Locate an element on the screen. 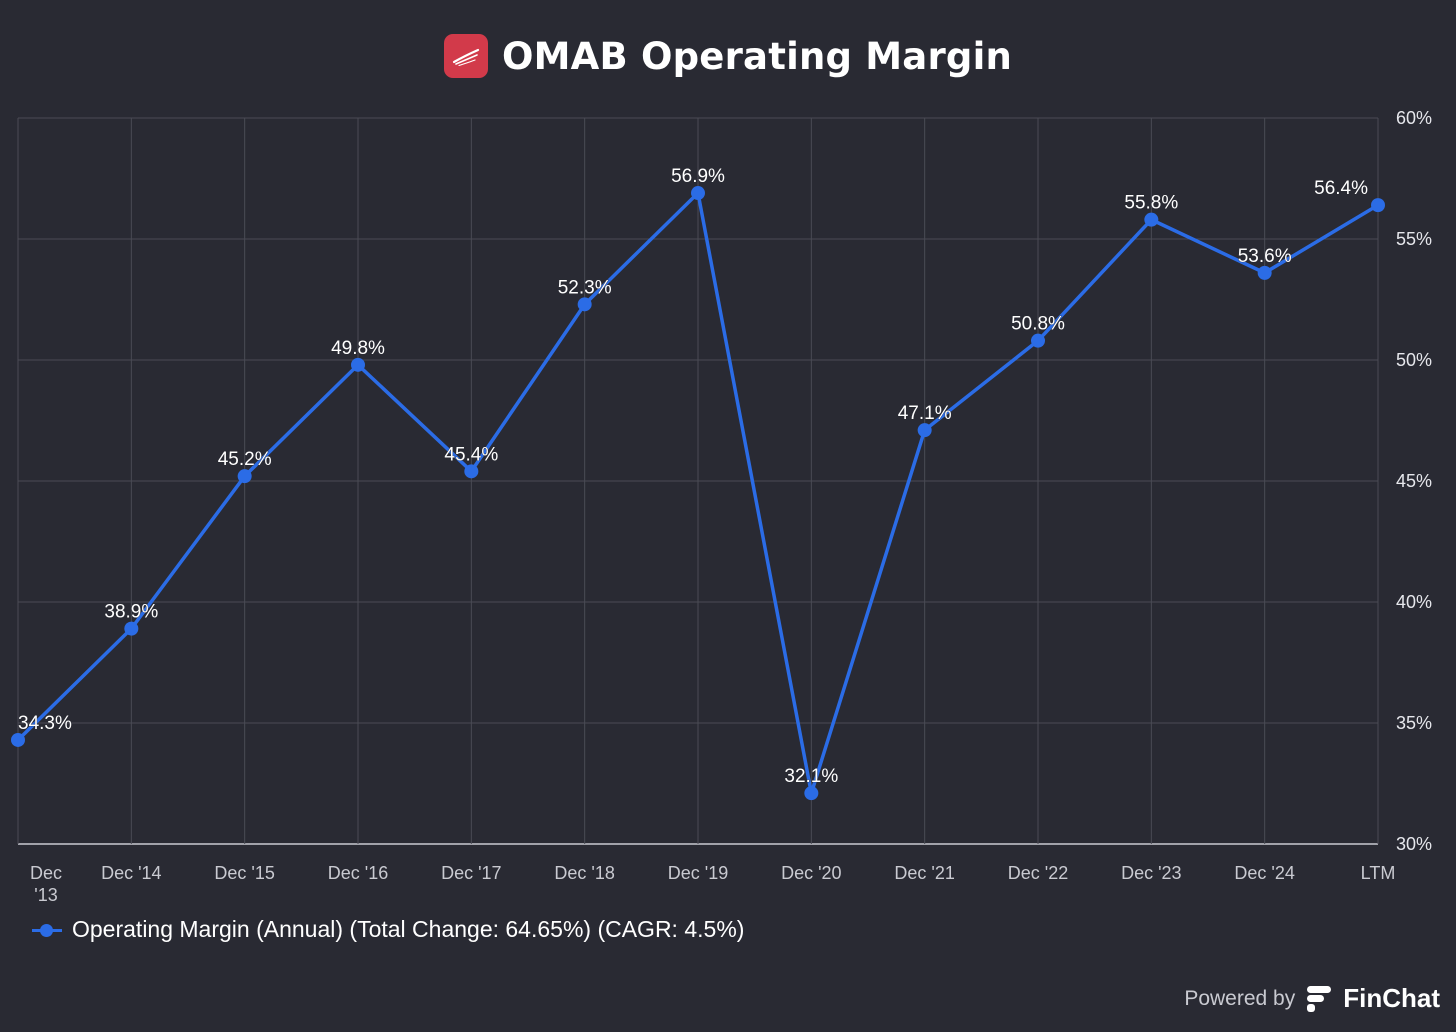 The width and height of the screenshot is (1456, 1032). legend-swatch is located at coordinates (47, 930).